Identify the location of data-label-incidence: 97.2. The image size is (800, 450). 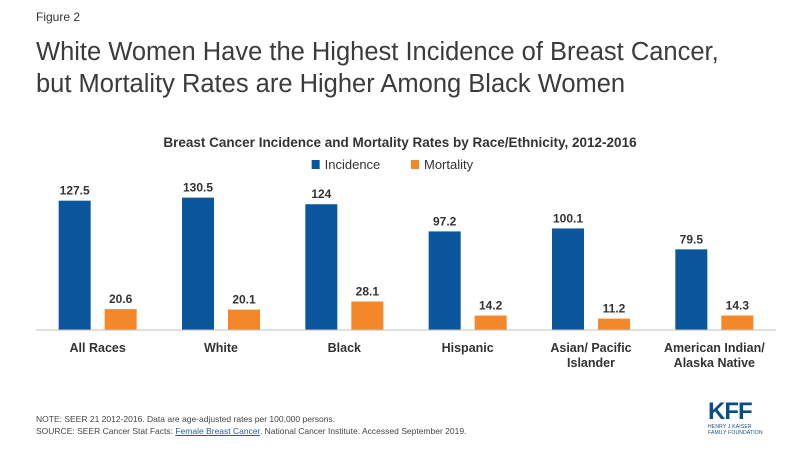
(445, 221).